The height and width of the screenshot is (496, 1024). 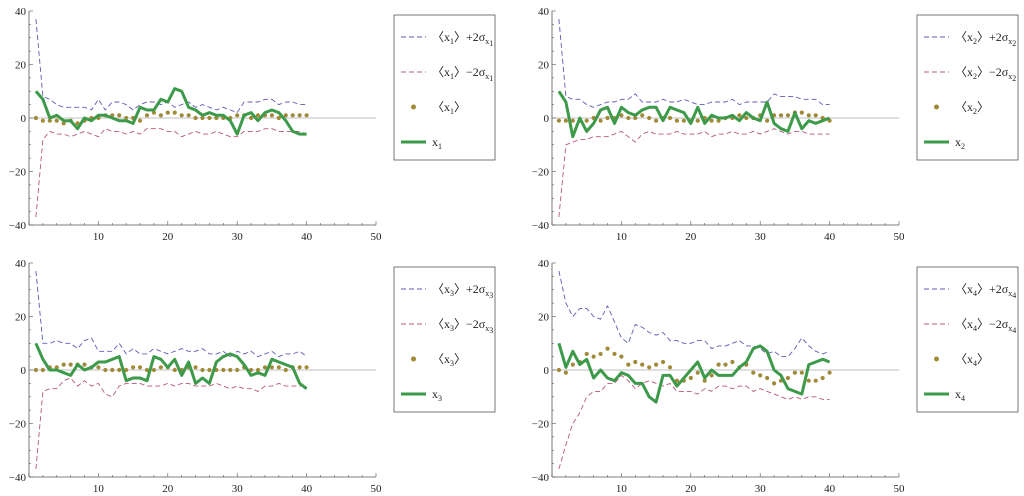 I want to click on legend-label: x4, so click(x=960, y=395).